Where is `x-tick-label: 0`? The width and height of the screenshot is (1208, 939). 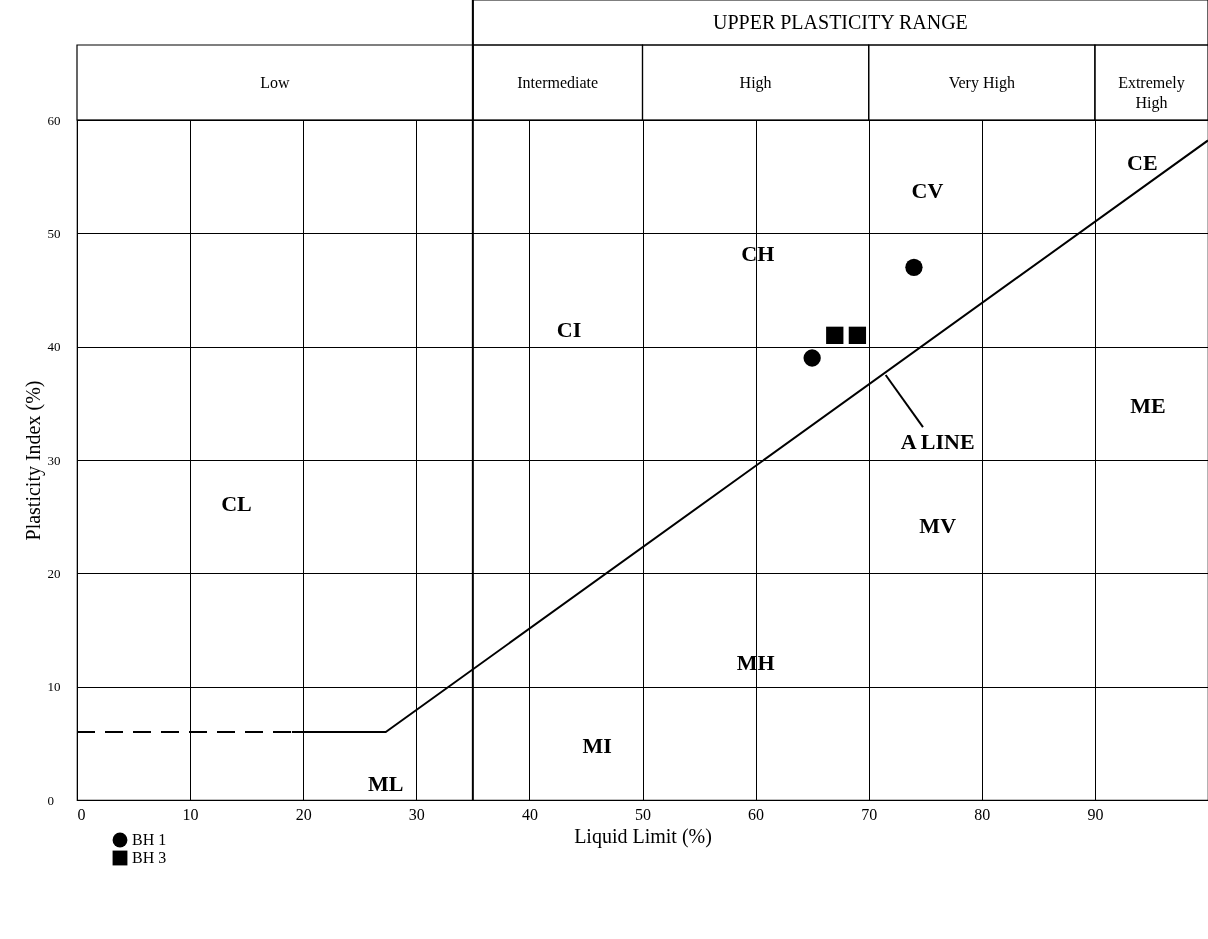 x-tick-label: 0 is located at coordinates (81, 814).